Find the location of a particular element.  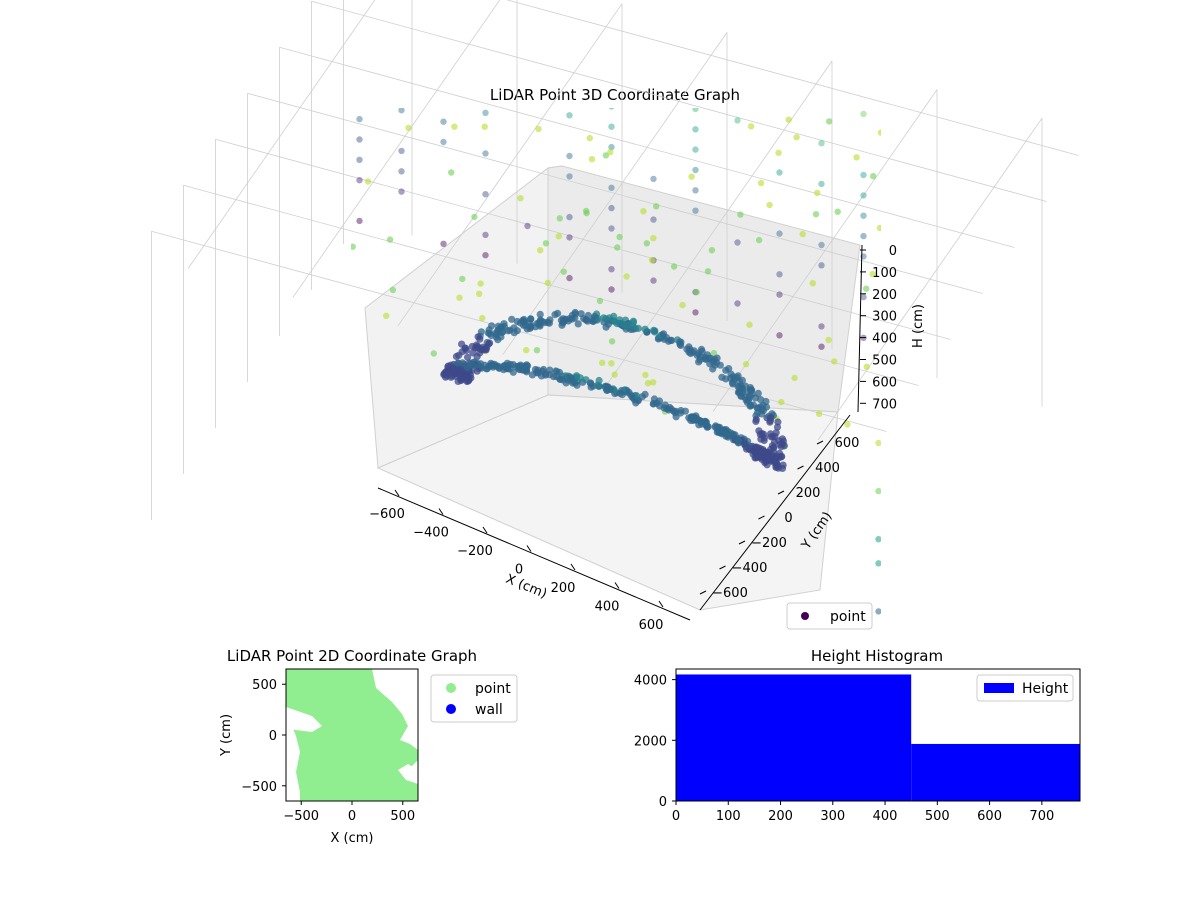

legend-histogram-frame is located at coordinates (1025, 688).